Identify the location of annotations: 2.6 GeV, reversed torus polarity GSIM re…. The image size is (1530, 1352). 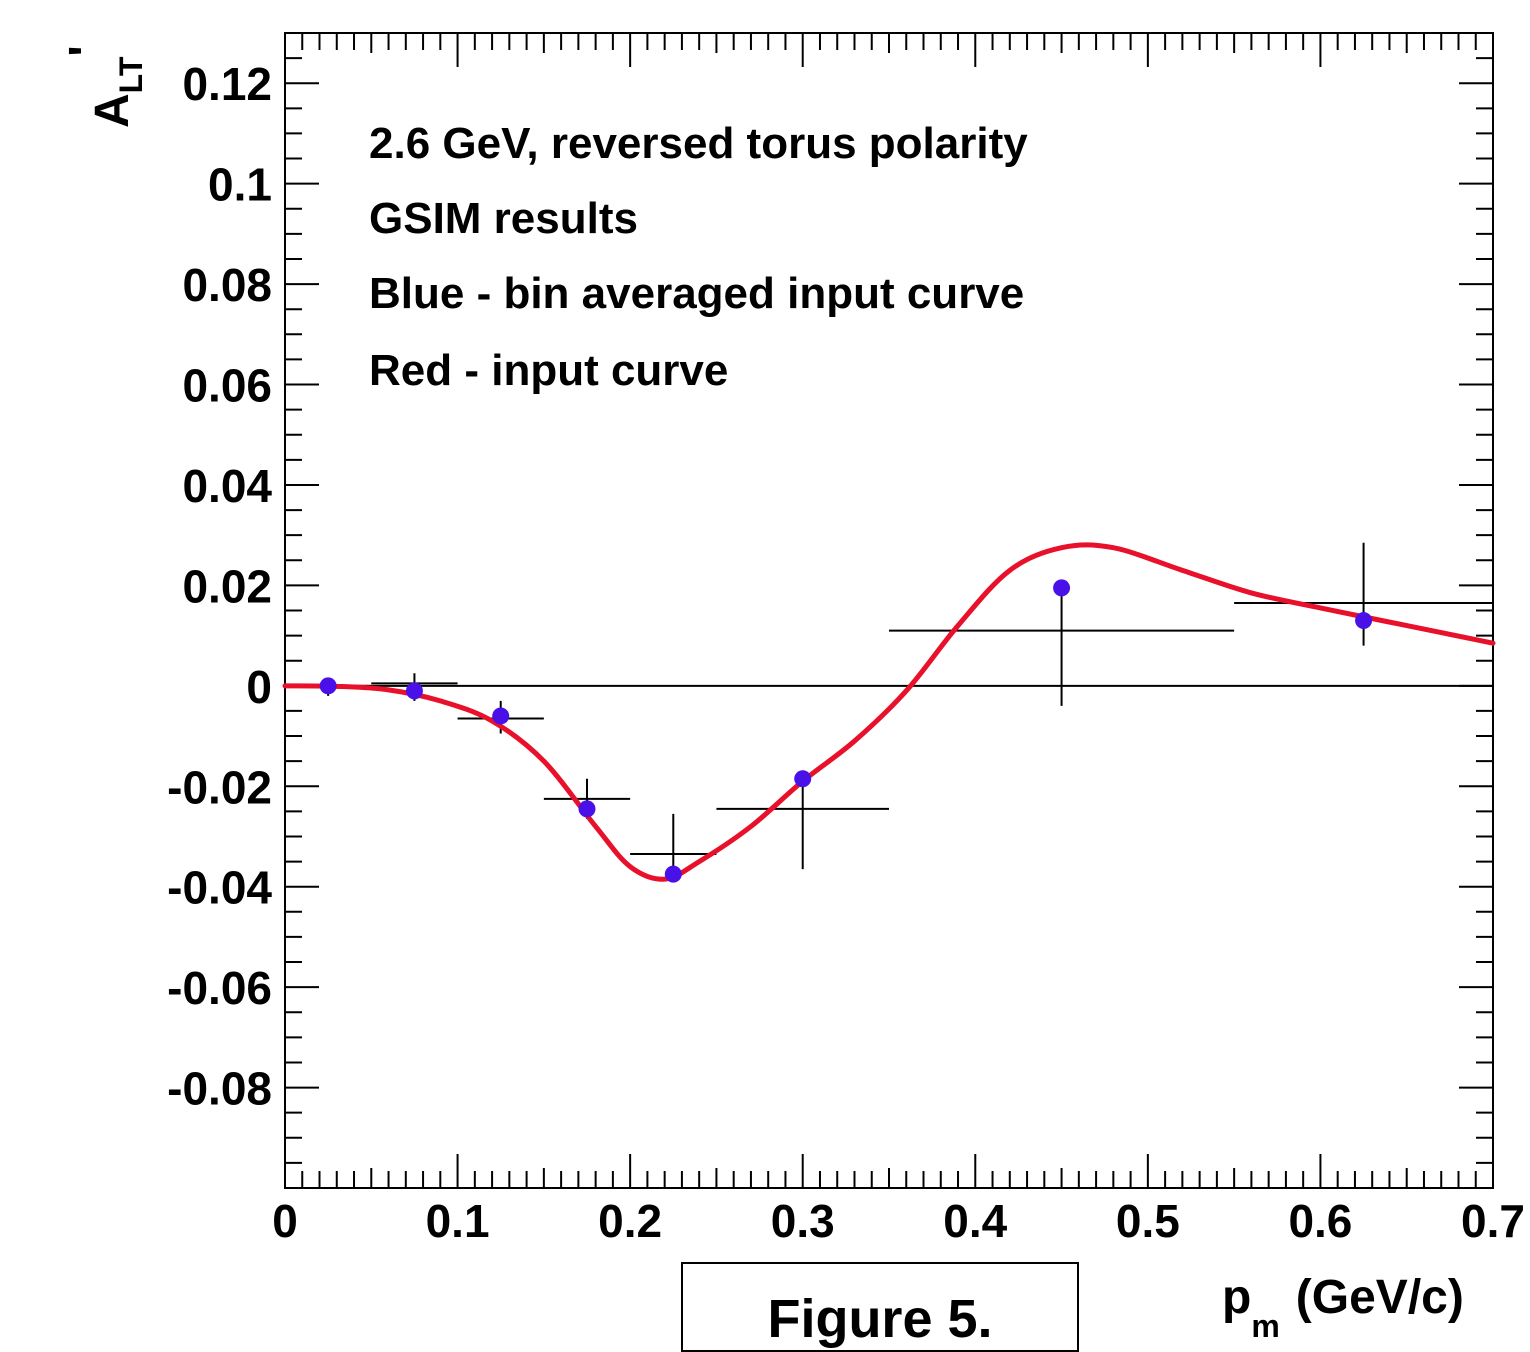
(698, 257).